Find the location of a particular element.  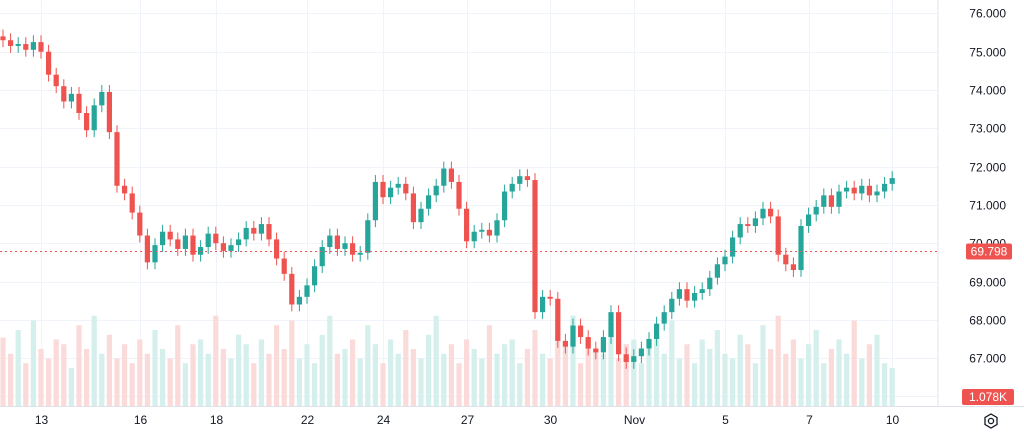

volume-value: 1.078K is located at coordinates (988, 397).